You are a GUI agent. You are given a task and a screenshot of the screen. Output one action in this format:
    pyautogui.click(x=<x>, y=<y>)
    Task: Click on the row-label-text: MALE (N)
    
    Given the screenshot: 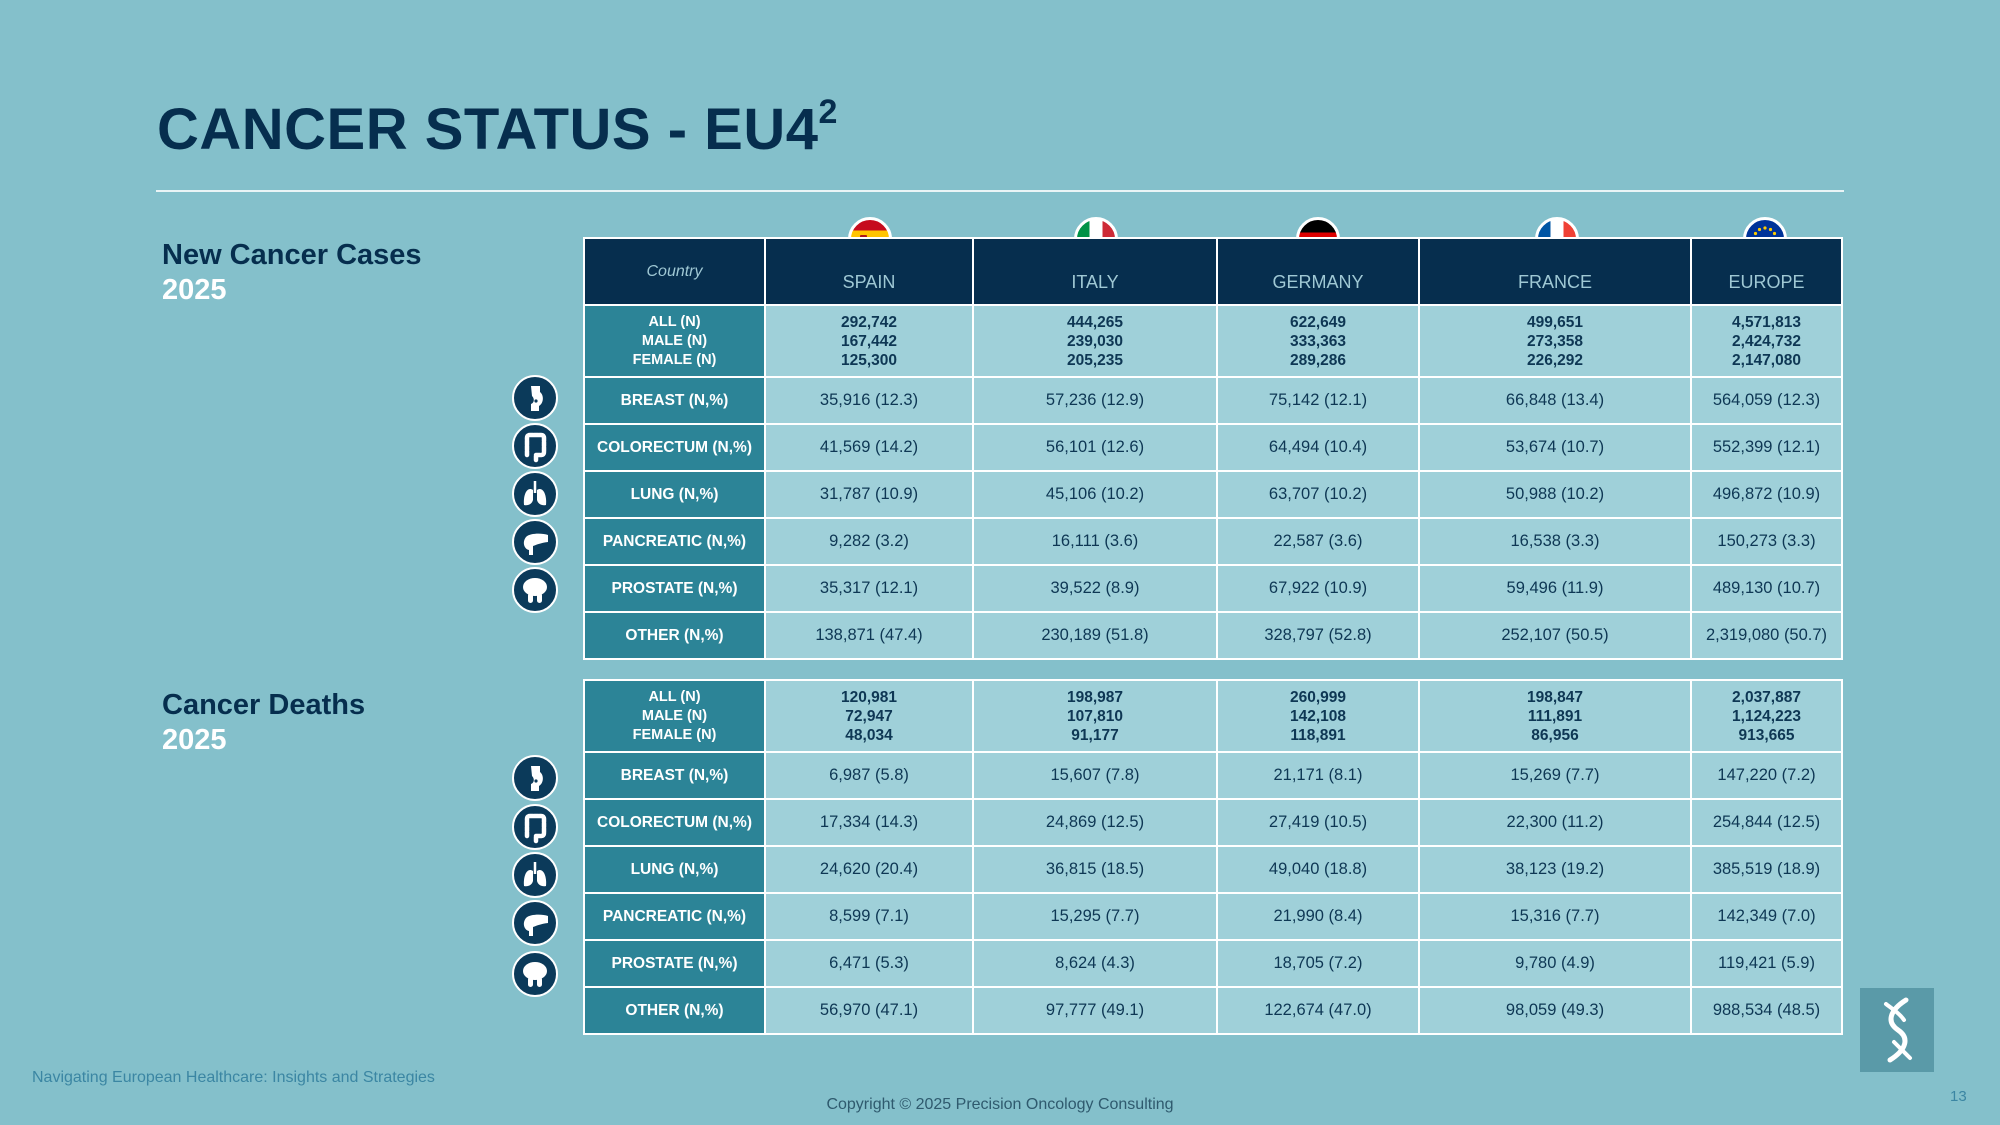 What is the action you would take?
    pyautogui.click(x=674, y=340)
    